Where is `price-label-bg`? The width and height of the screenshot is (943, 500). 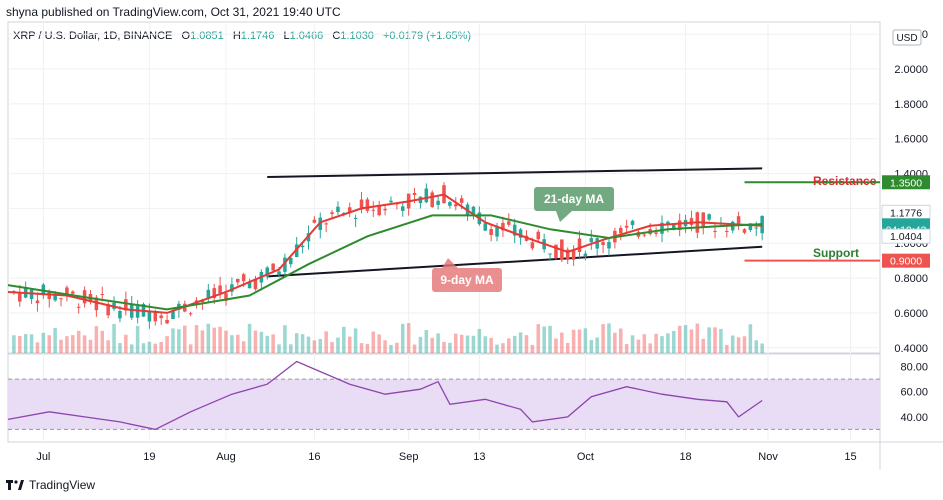 price-label-bg is located at coordinates (906, 260).